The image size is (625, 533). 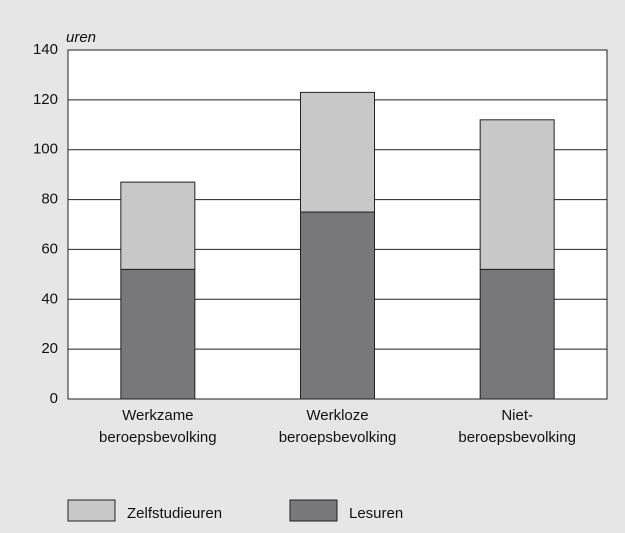 What do you see at coordinates (49, 348) in the screenshot?
I see `y-tick-label: 20` at bounding box center [49, 348].